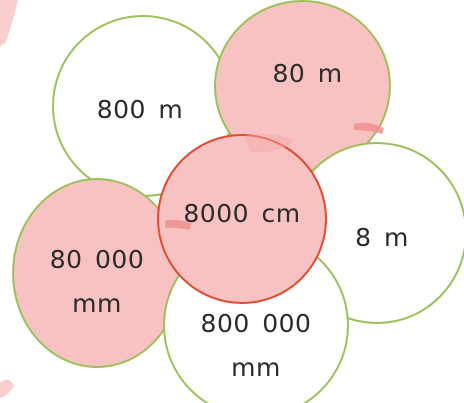 The image size is (464, 403). Describe the element at coordinates (382, 238) in the screenshot. I see `circle-label: 8 m` at that location.